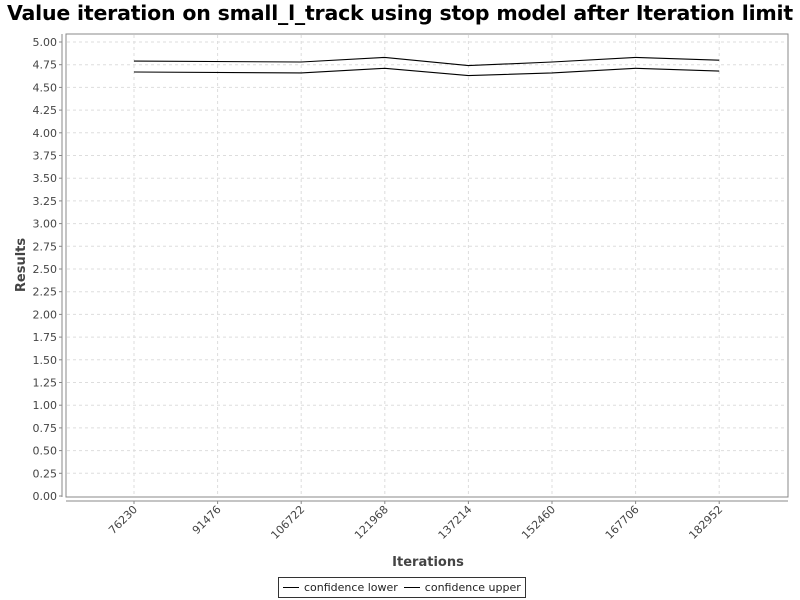 Image resolution: width=800 pixels, height=600 pixels. I want to click on legend-item-confidence-upper: confidence upper, so click(462, 587).